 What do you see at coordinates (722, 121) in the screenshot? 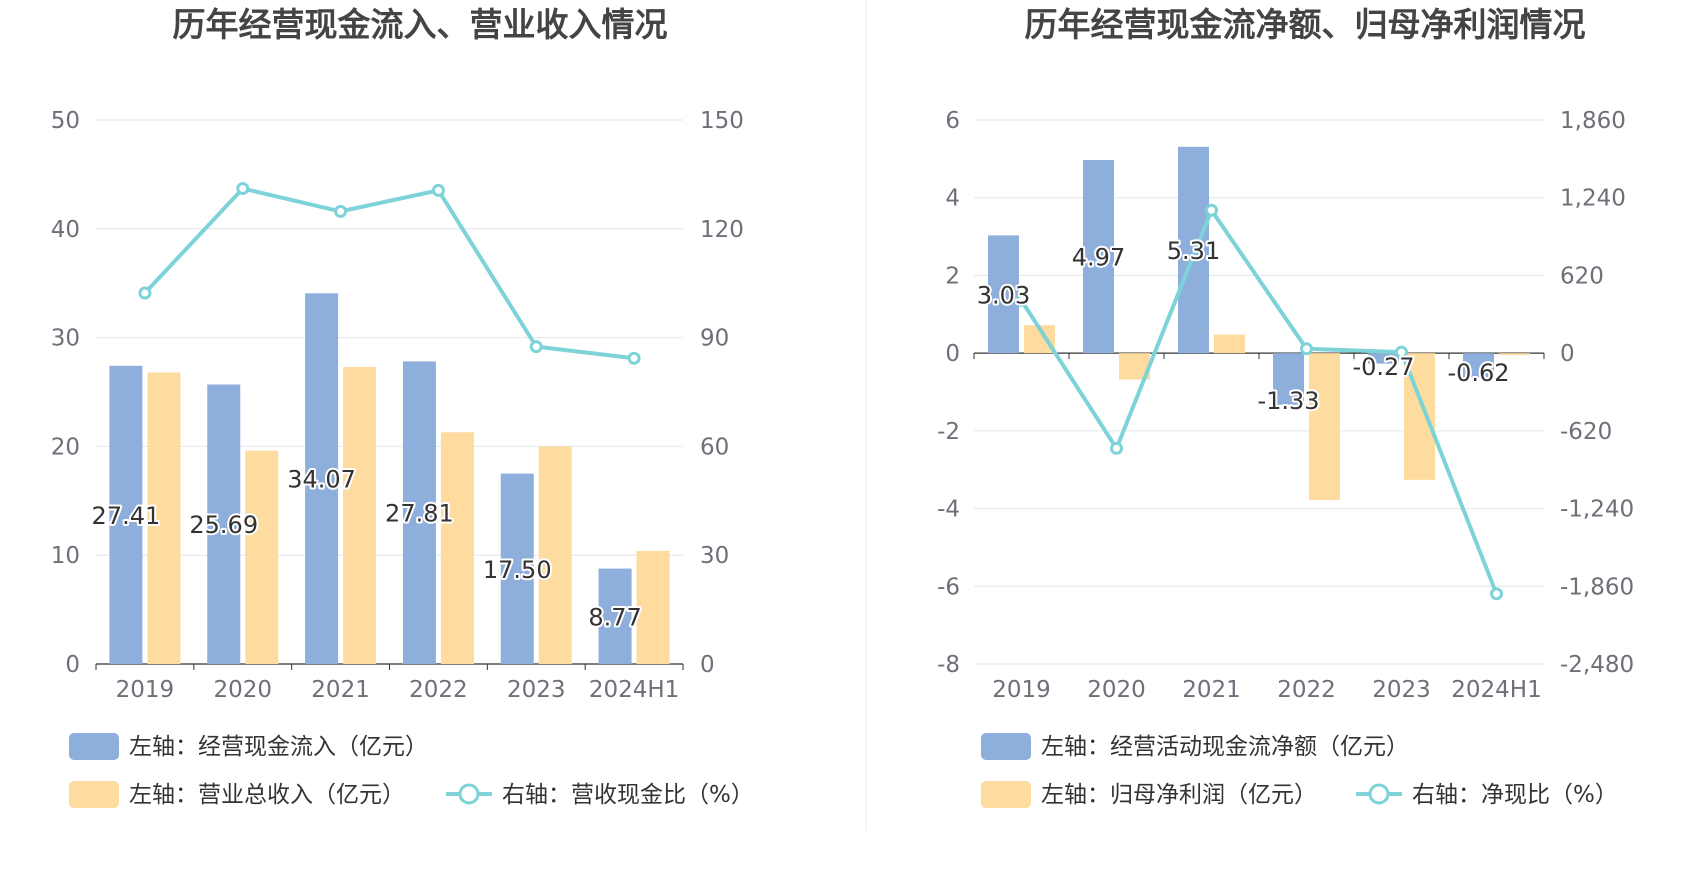
I see `right-axis-tick-label: 150` at bounding box center [722, 121].